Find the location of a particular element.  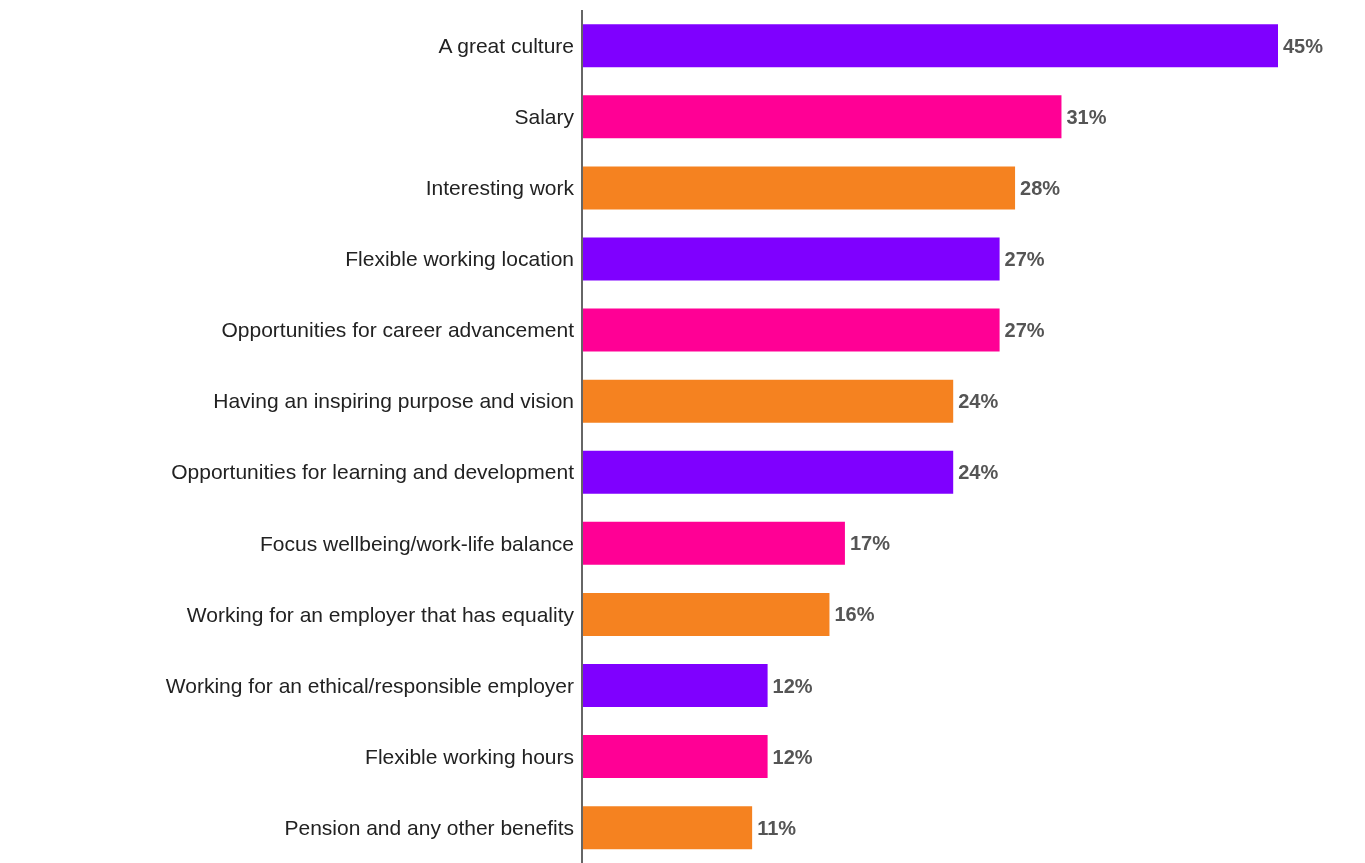

y-tick-label: Working for an ethical/responsible employer is located at coordinates (369, 685).